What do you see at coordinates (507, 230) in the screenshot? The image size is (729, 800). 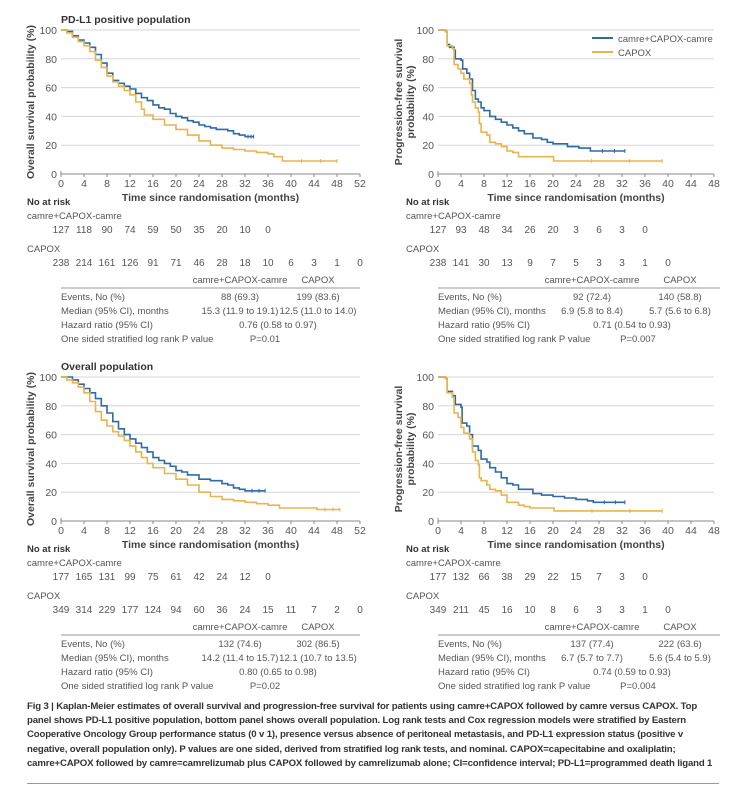 I see `at-risk-count: 34` at bounding box center [507, 230].